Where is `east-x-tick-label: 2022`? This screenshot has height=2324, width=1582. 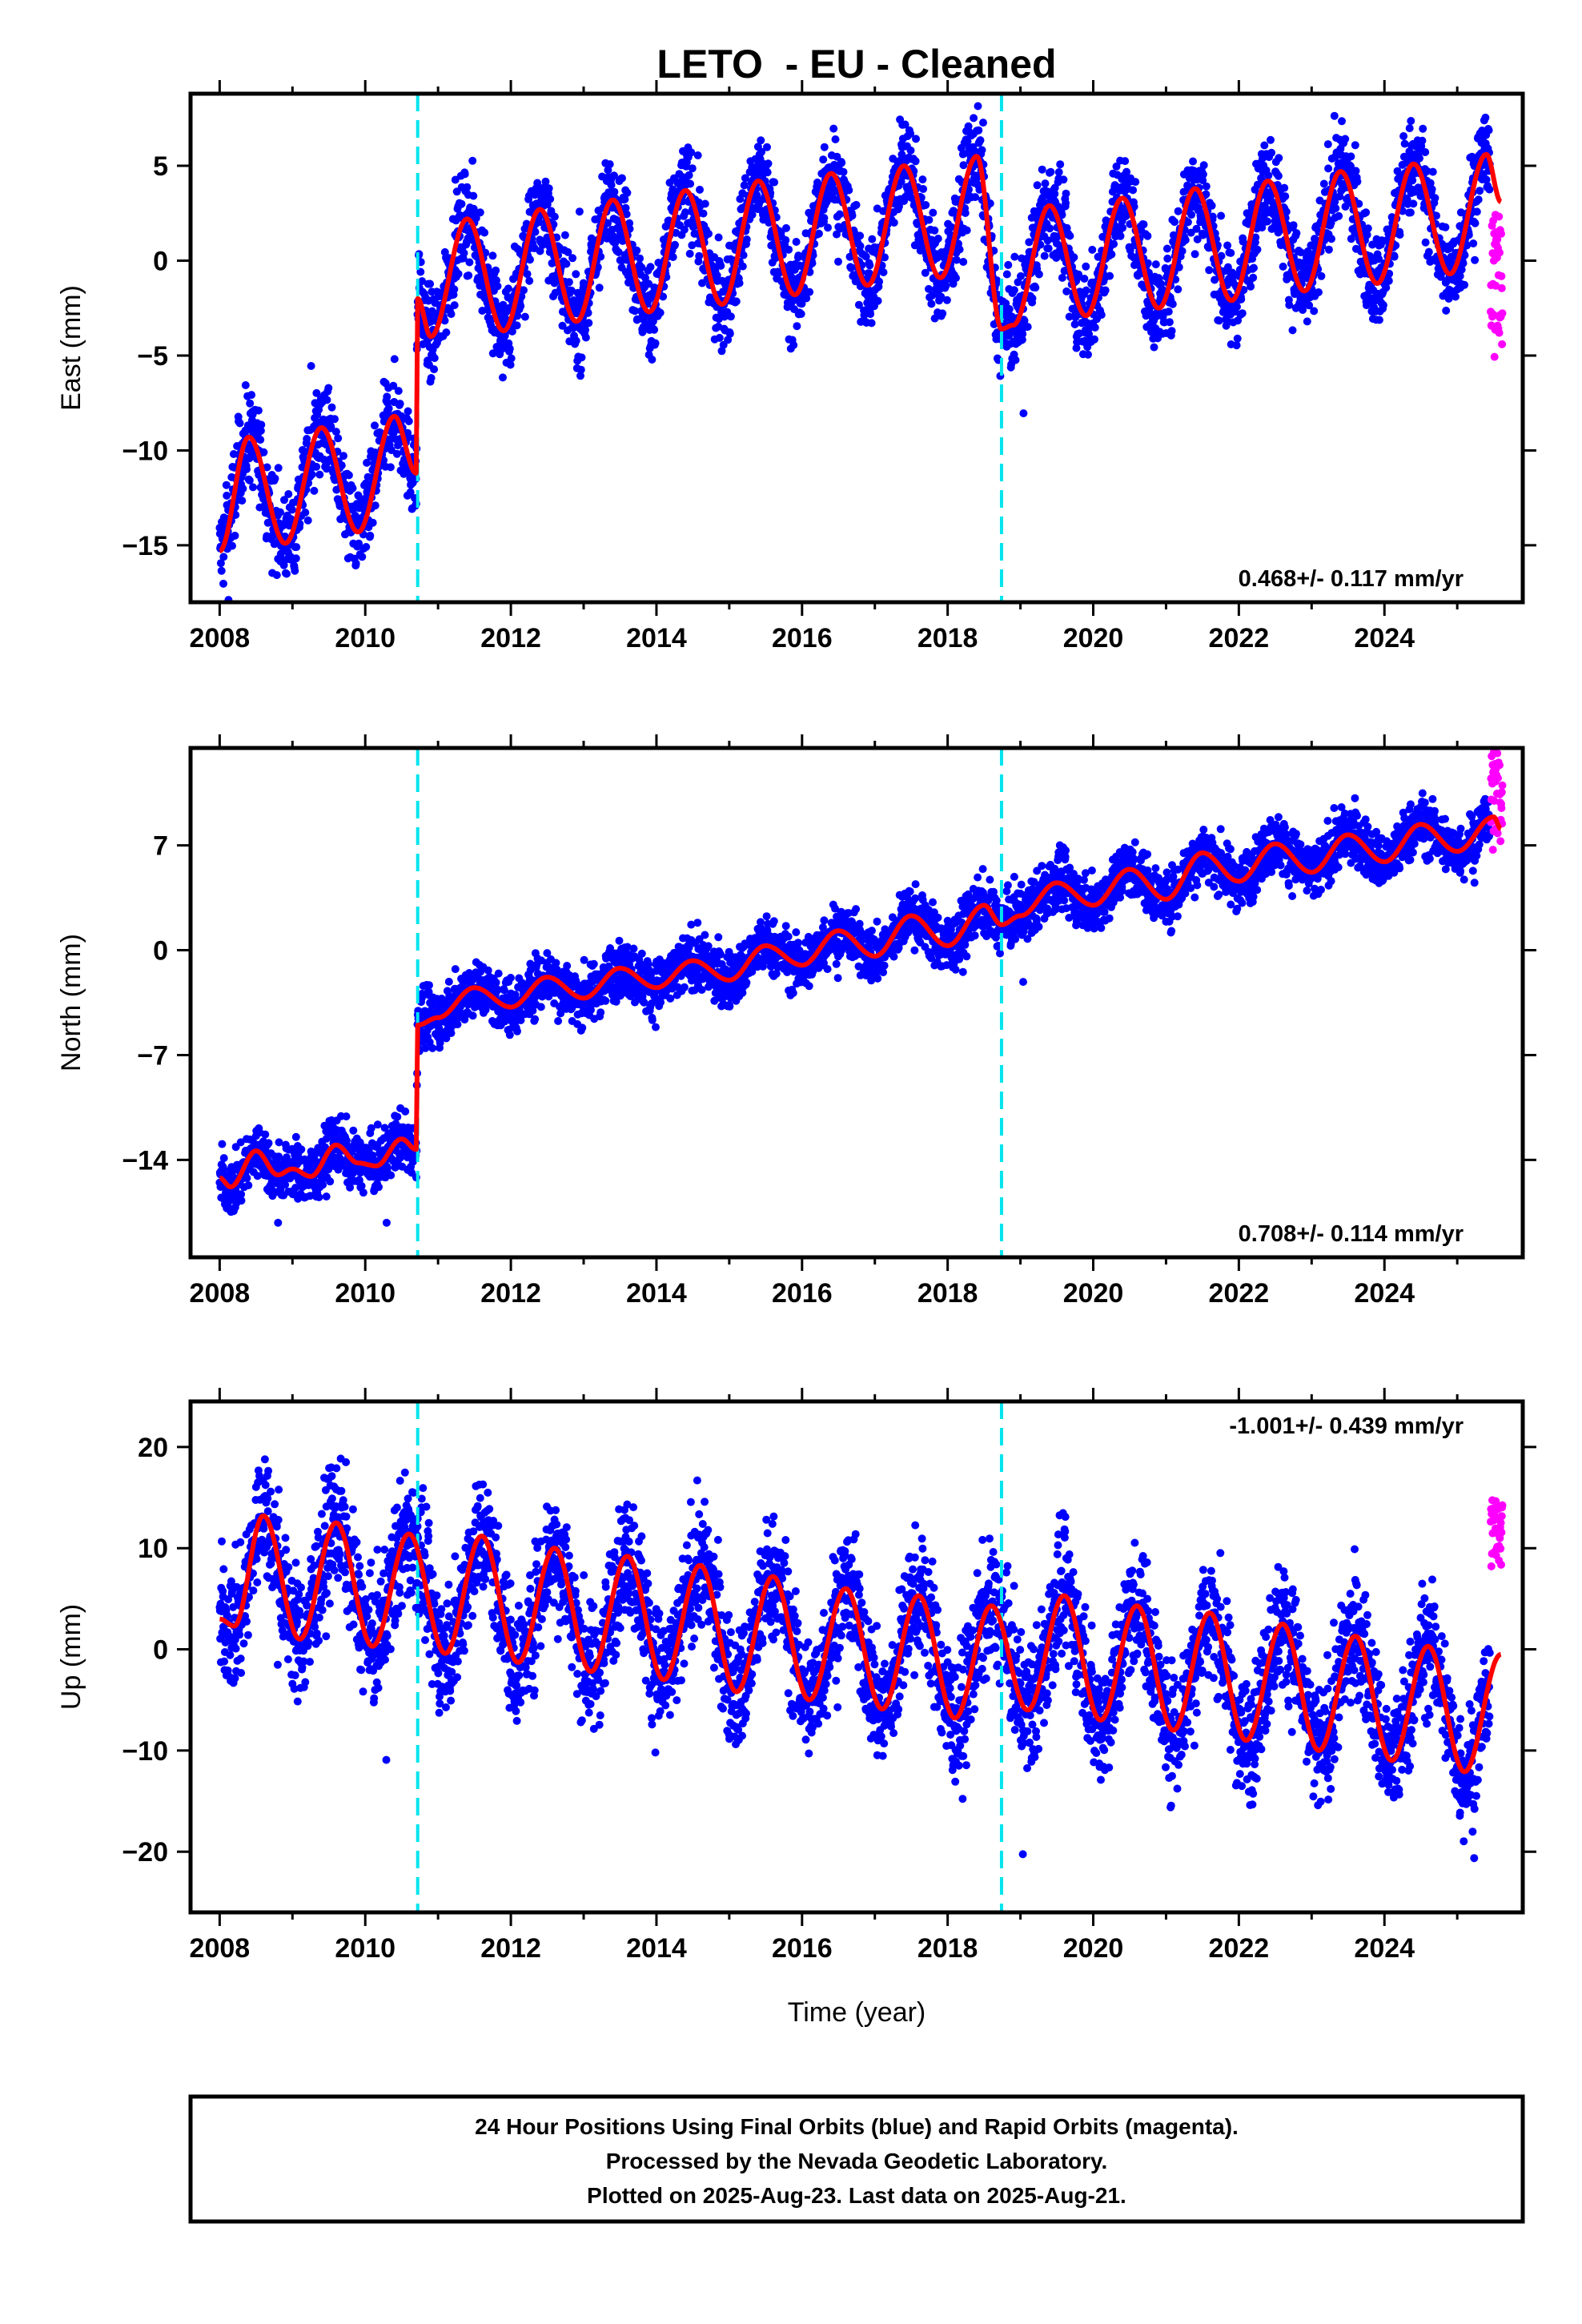 east-x-tick-label: 2022 is located at coordinates (1239, 638).